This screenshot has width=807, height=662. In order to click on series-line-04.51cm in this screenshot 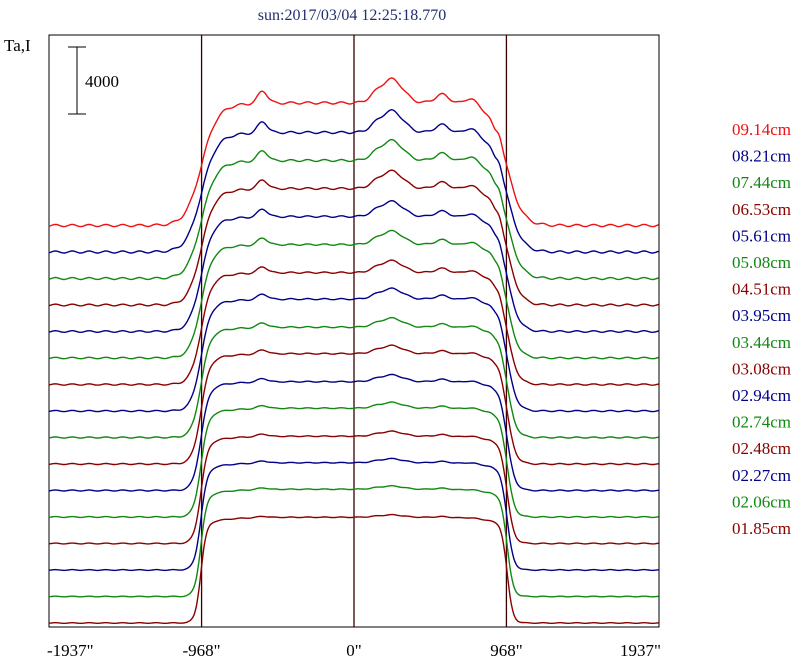, I will do `click(353, 322)`.